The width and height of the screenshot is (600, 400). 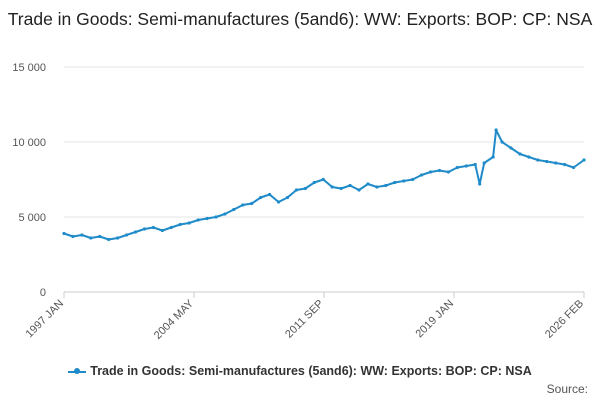 I want to click on x-tick-label: 2004 MAY, so click(x=174, y=319).